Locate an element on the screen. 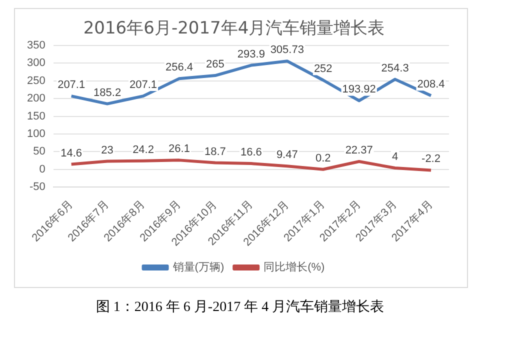 This screenshot has width=517, height=346. y-tick-label: 200 is located at coordinates (36, 98).